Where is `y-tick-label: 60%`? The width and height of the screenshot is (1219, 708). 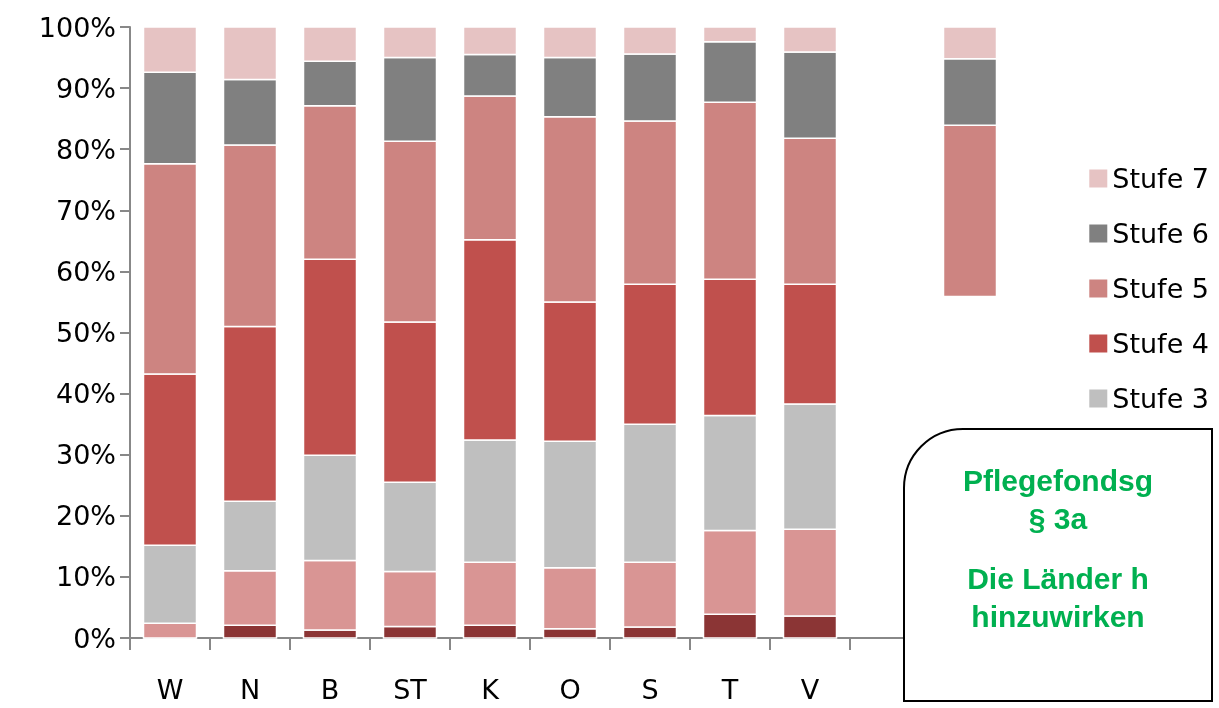 y-tick-label: 60% is located at coordinates (85, 271).